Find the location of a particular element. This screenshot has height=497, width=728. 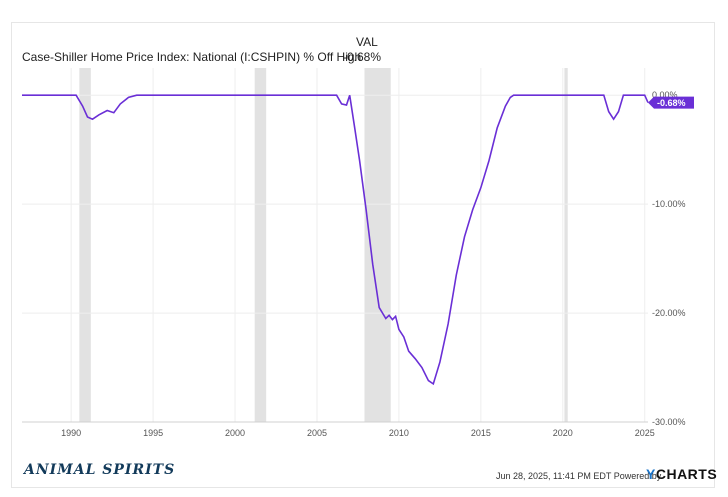

y-tick-label: 0.00% is located at coordinates (665, 95).